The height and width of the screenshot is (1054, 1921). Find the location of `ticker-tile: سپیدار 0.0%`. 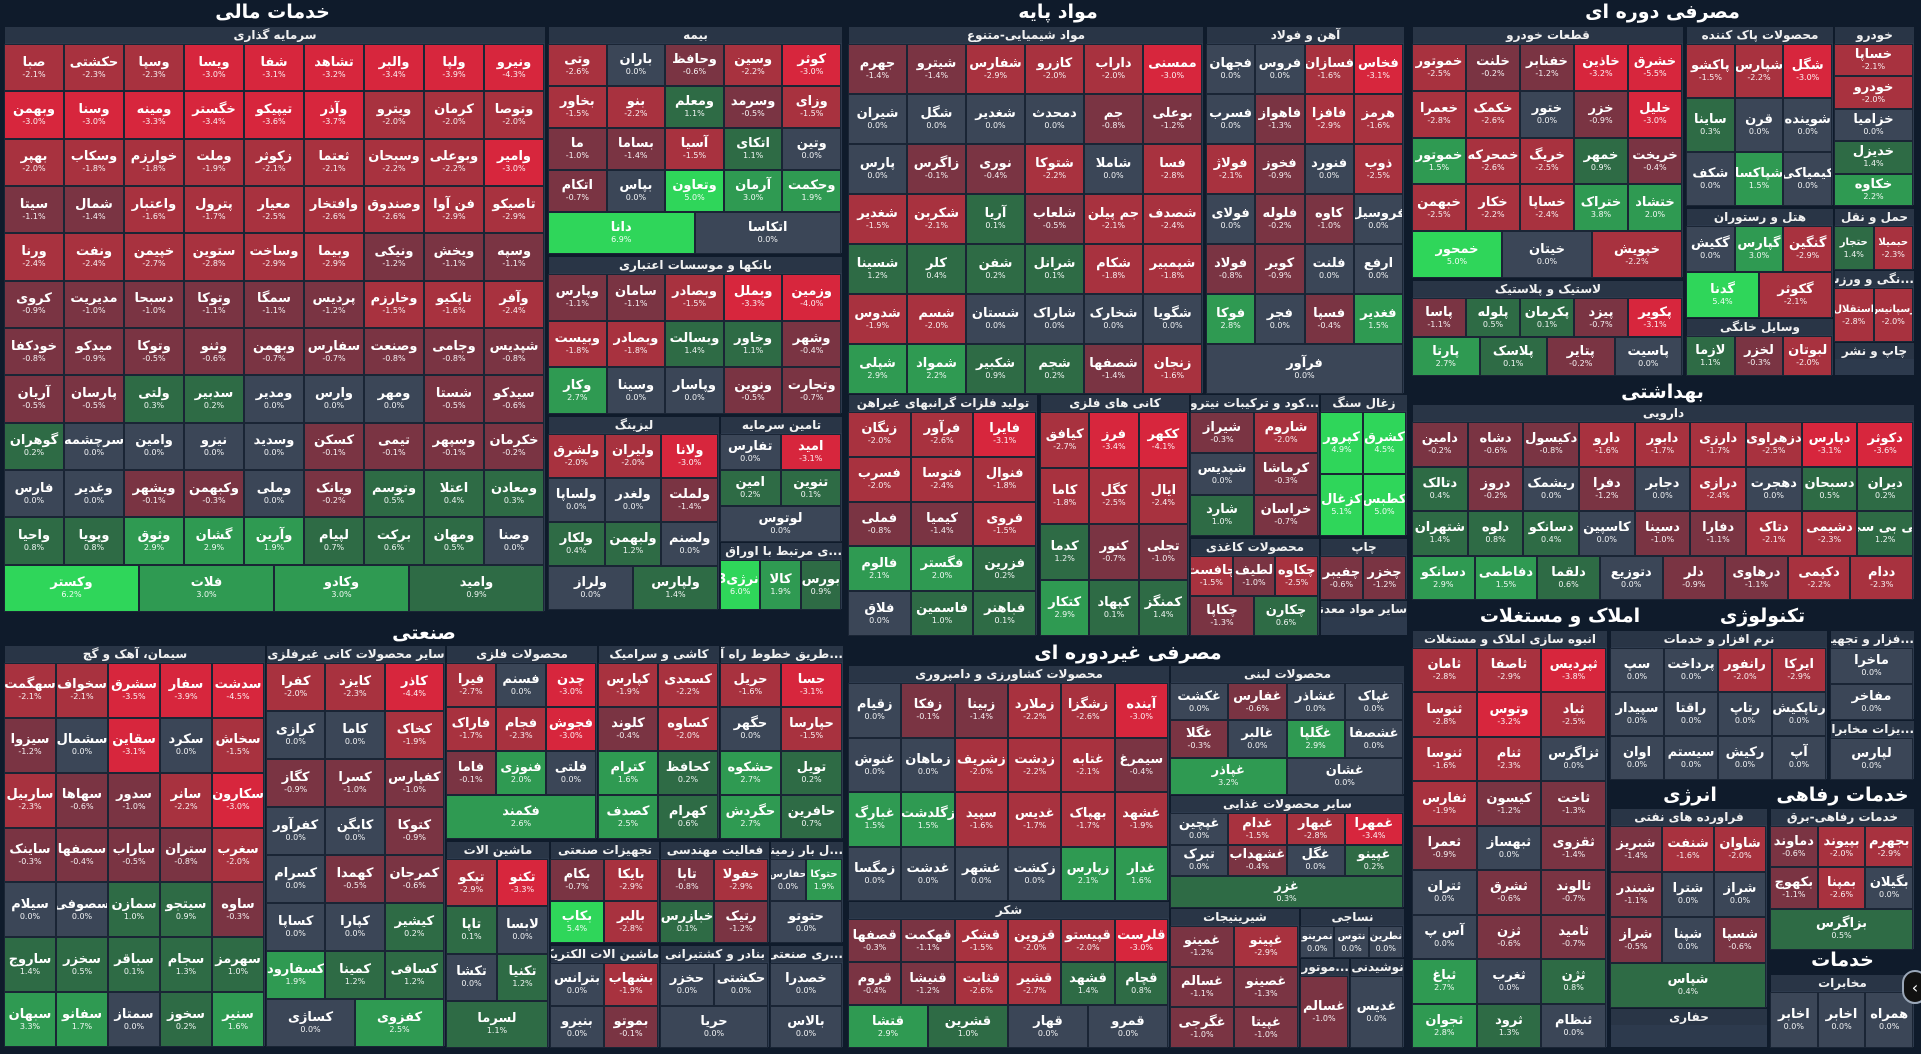

ticker-tile: سپیدار 0.0% is located at coordinates (1637, 714).